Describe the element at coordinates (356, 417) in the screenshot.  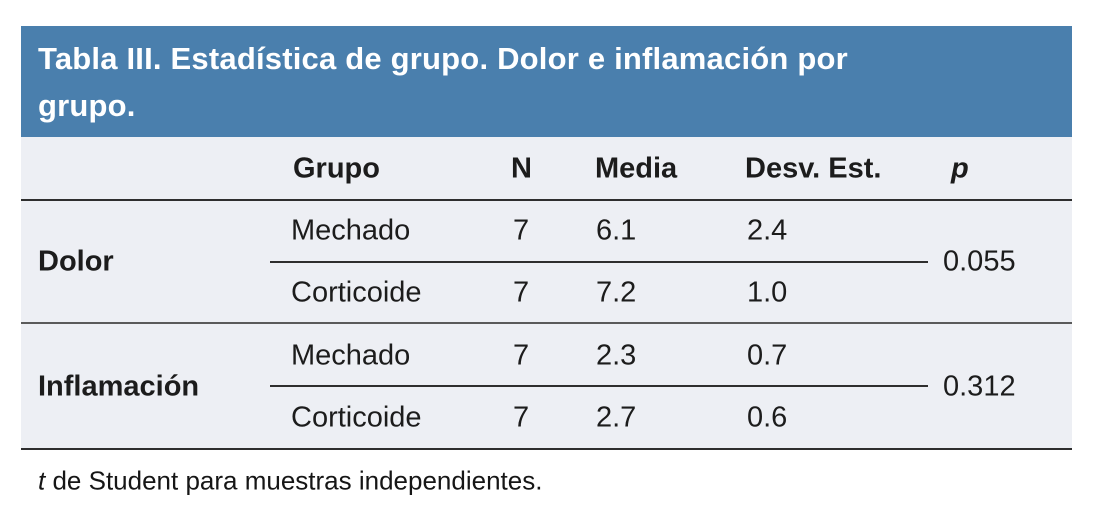
I see `cell-inflamacion-corticoide-grupo: Corticoide` at that location.